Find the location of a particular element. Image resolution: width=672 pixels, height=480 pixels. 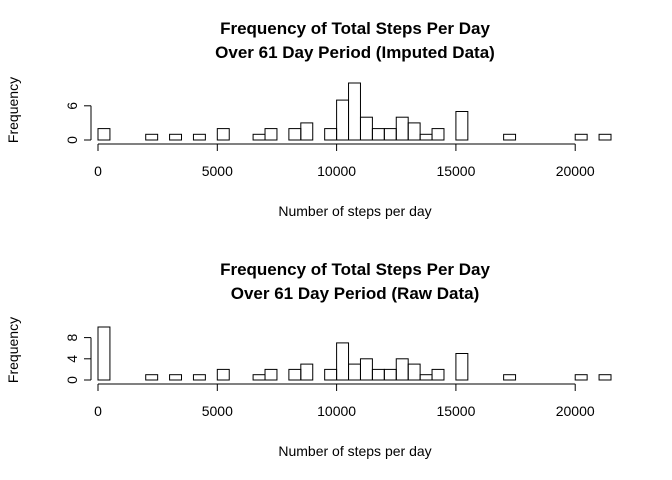

y-axis: 0 4 8 is located at coordinates (78, 358).